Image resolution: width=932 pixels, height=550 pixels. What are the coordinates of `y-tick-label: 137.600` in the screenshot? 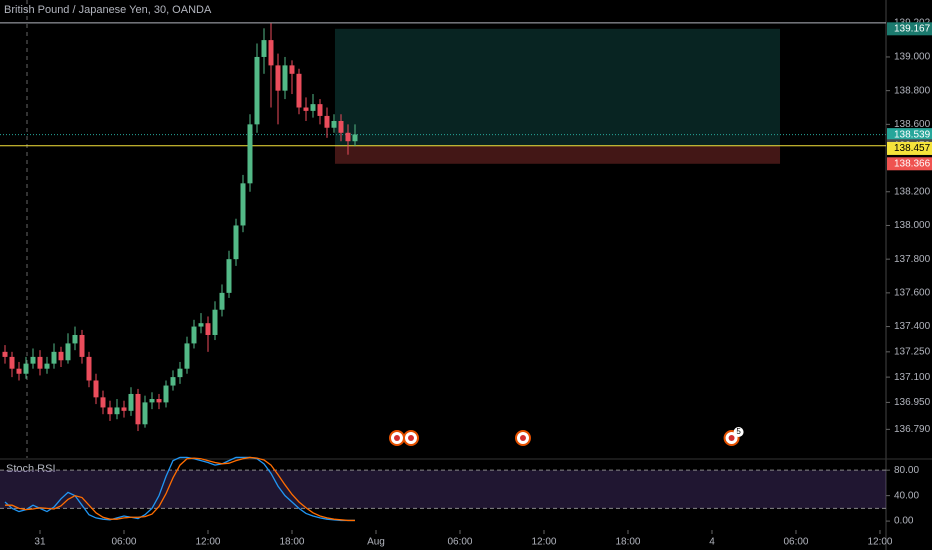 It's located at (912, 293).